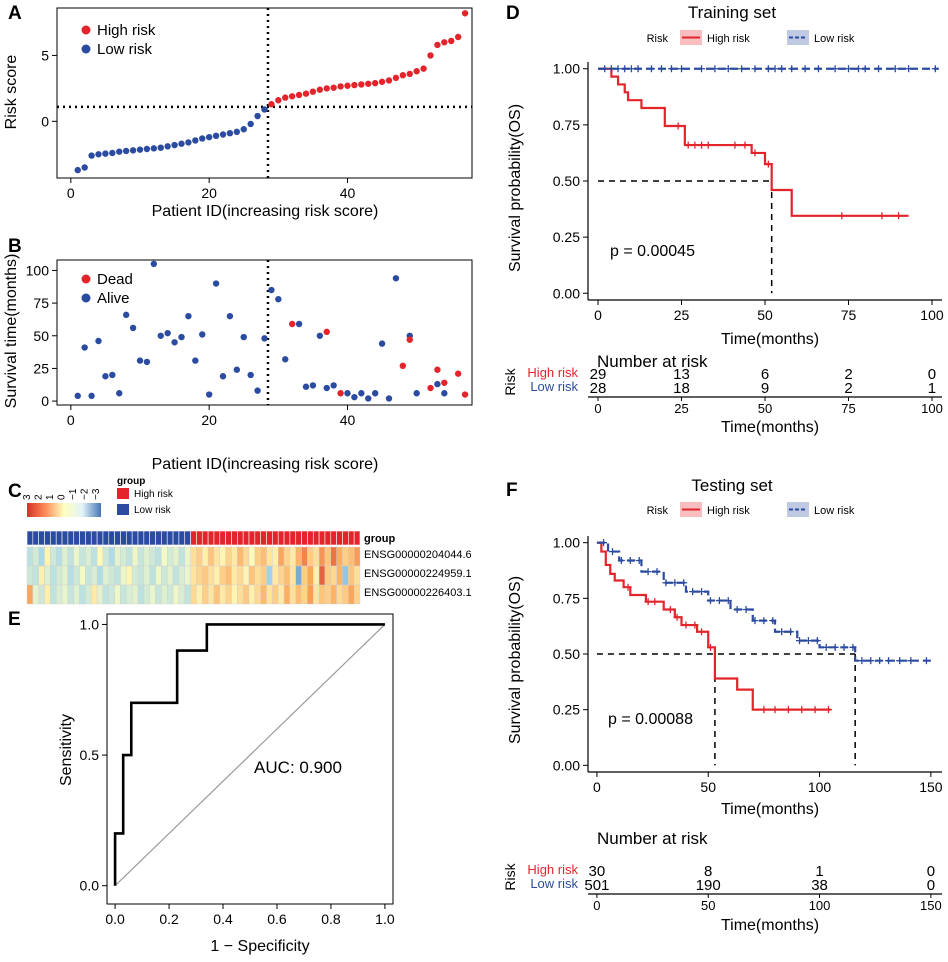 This screenshot has height=962, width=948. I want to click on risk-count-low-d-1: 18, so click(681, 388).